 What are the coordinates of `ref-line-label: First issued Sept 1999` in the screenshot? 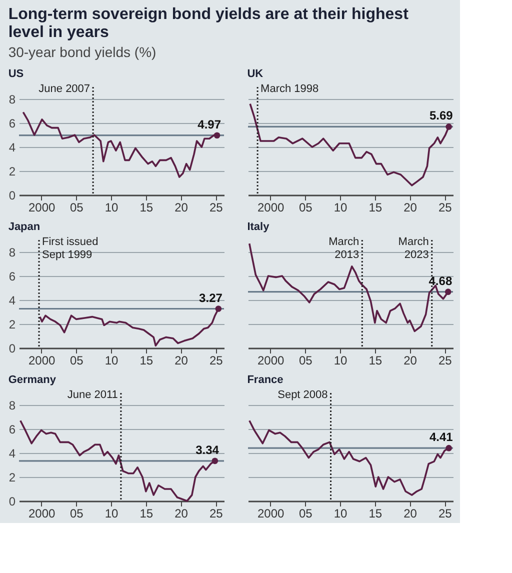 It's located at (70, 248).